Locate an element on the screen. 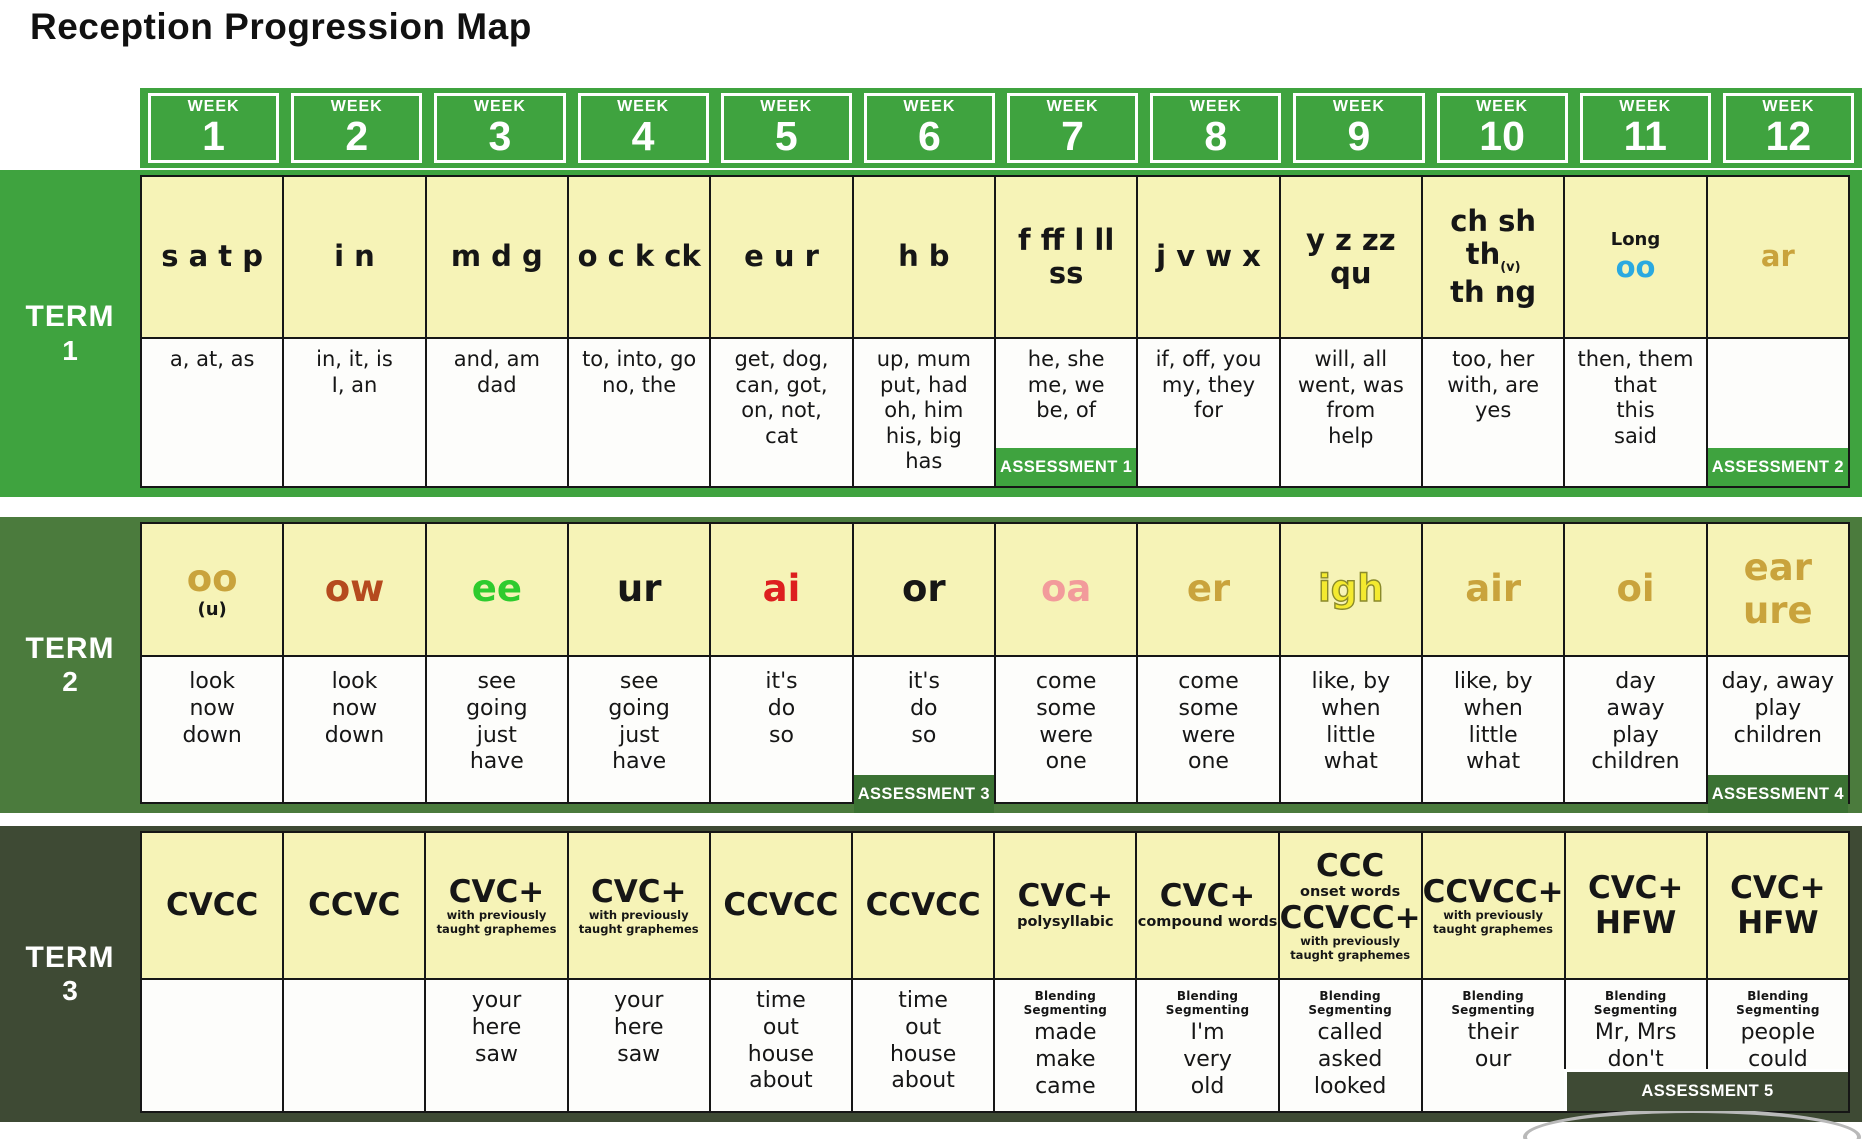 This screenshot has width=1873, height=1139. phoneme-cell: s a t p is located at coordinates (212, 258).